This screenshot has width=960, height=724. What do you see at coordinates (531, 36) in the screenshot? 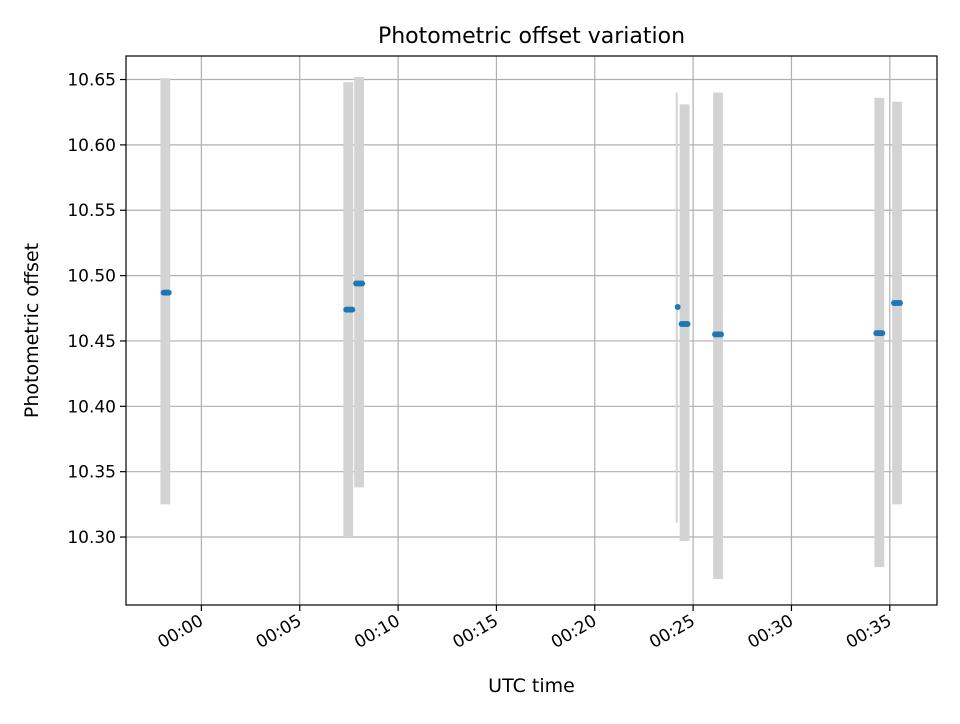
I see `chart-title: Photometric offset variation` at bounding box center [531, 36].